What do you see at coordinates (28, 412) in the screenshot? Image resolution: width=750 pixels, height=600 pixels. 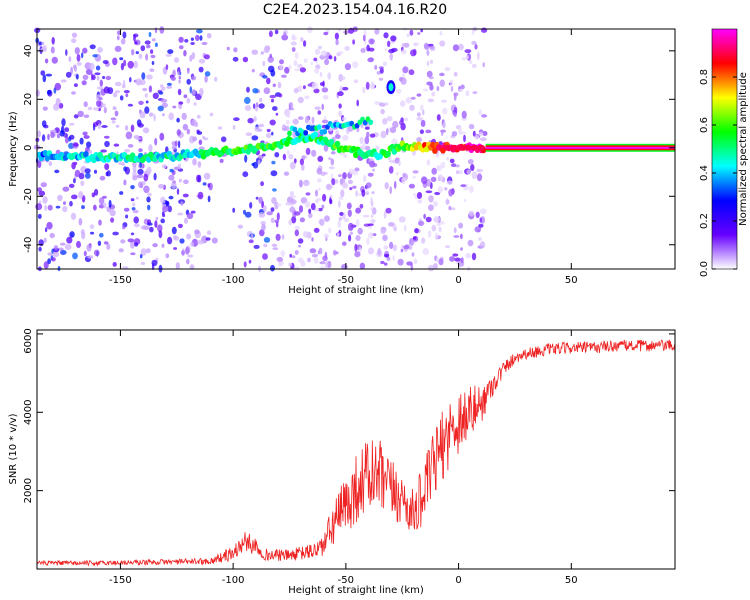 I see `y-tick-label: 4000` at bounding box center [28, 412].